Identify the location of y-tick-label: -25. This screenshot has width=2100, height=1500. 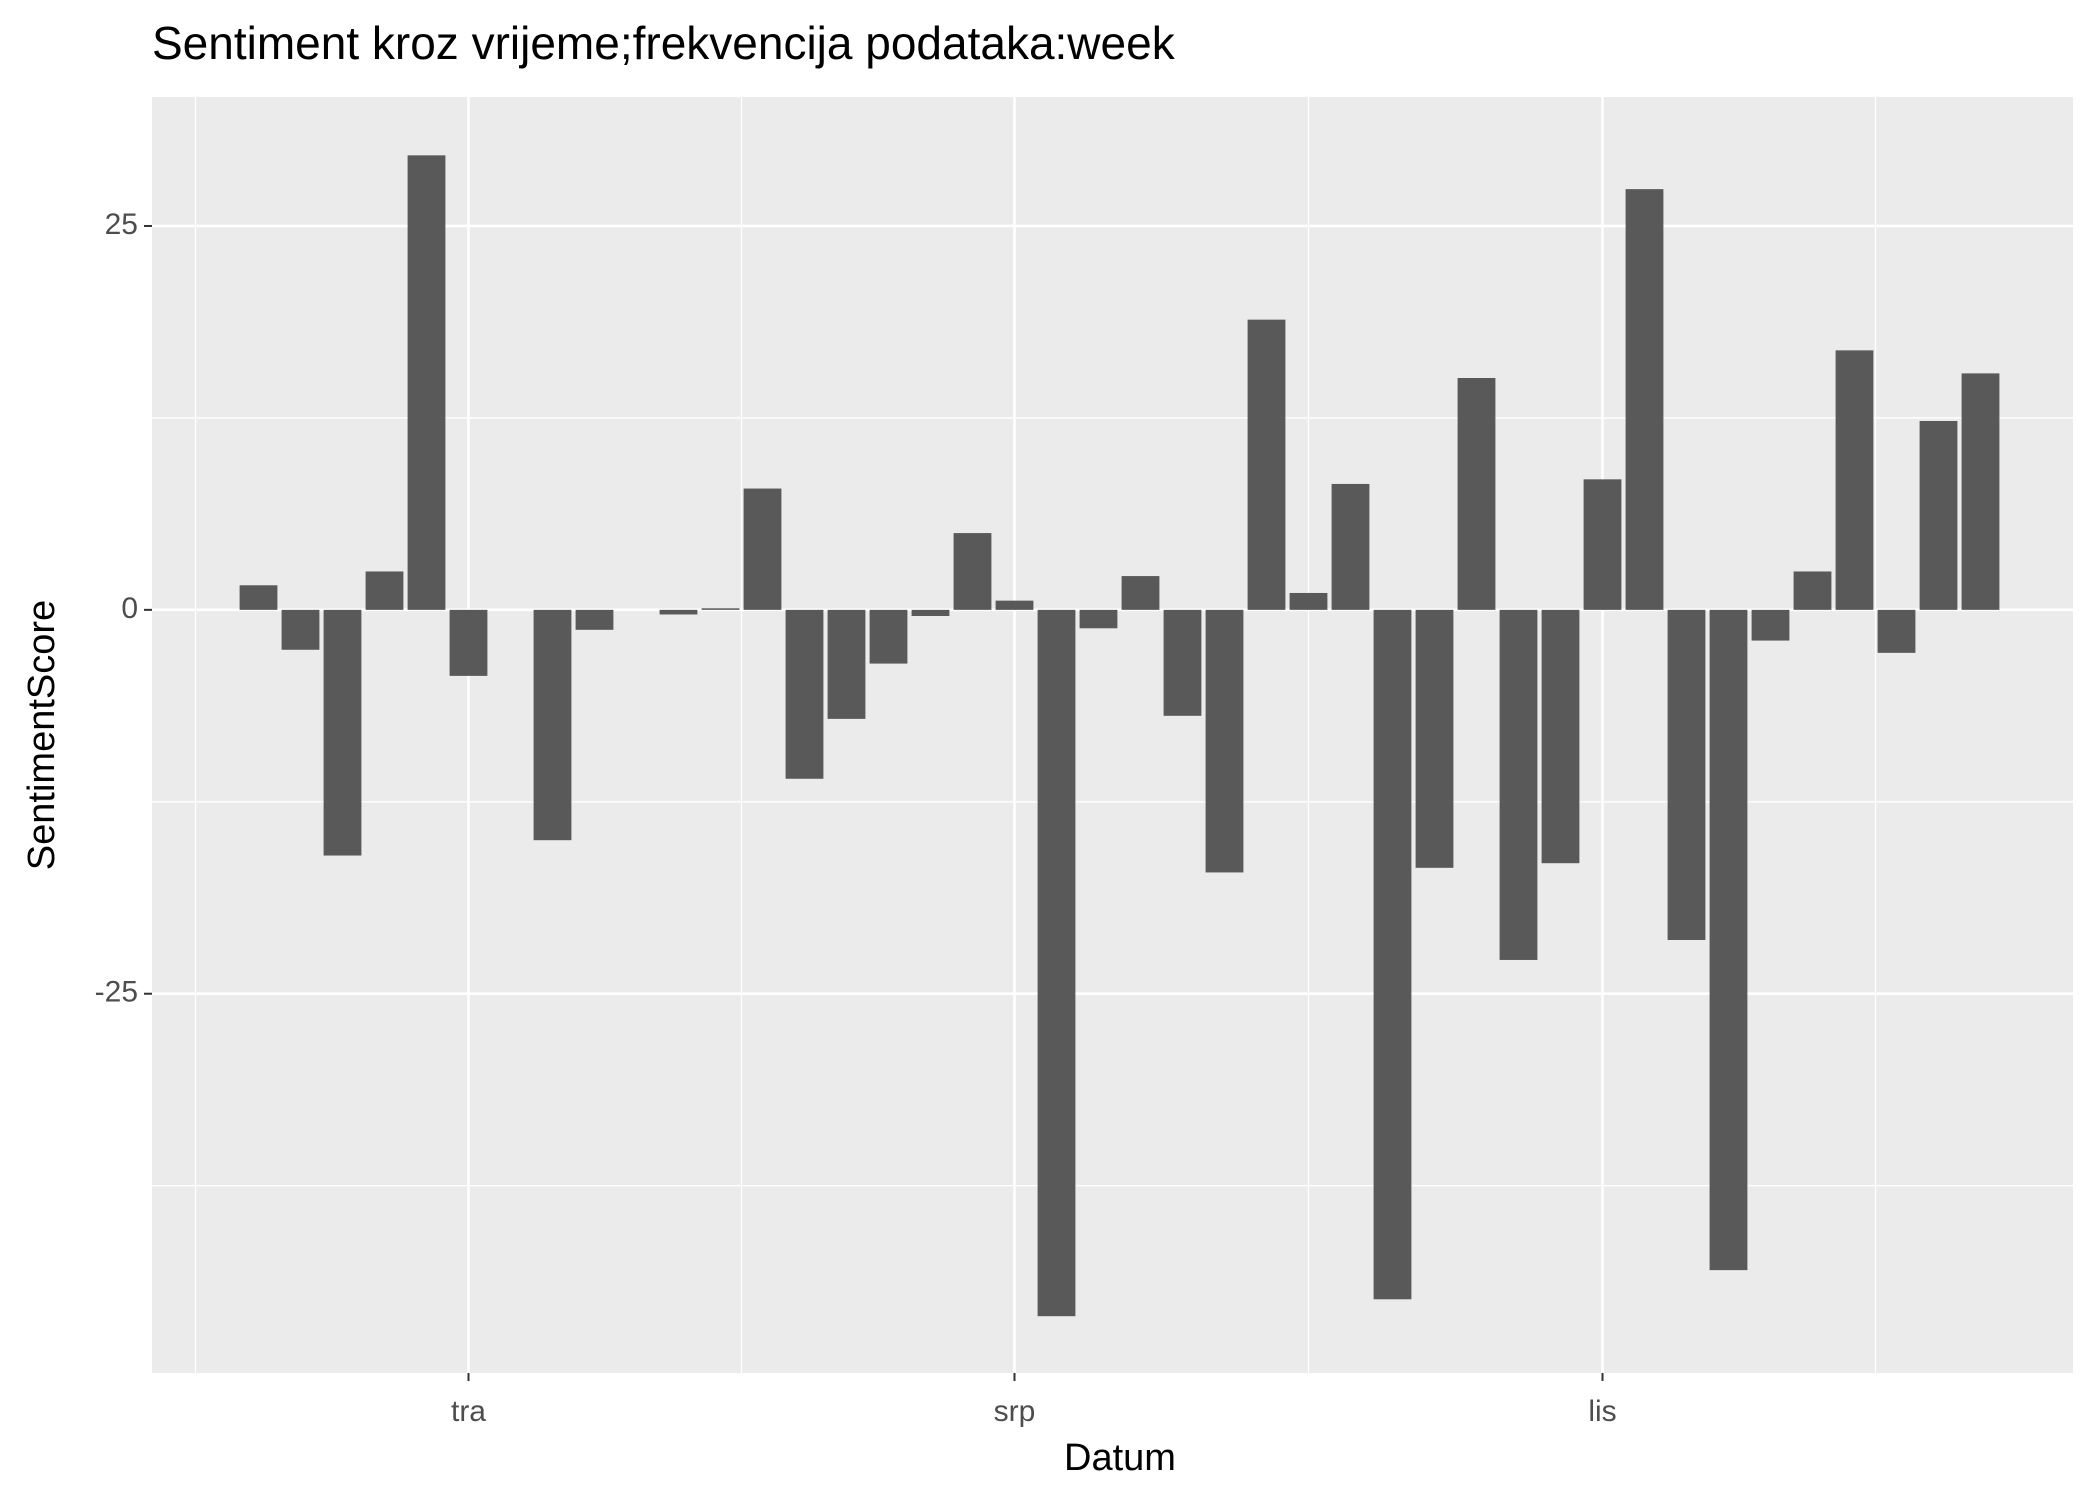
(116, 992).